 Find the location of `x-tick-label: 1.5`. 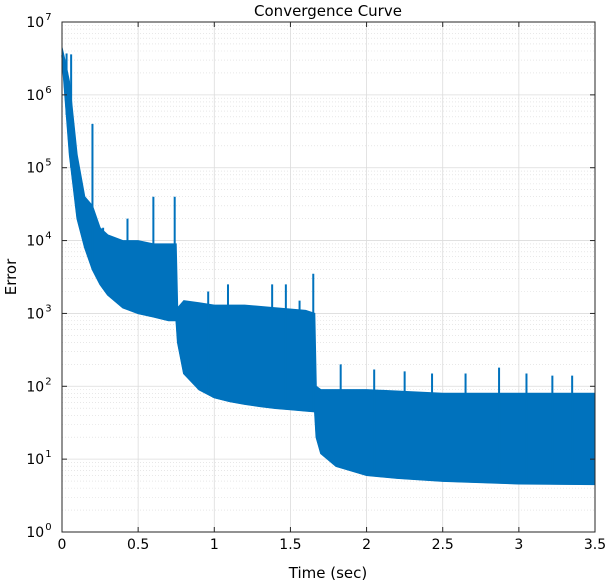

x-tick-label: 1.5 is located at coordinates (290, 545).